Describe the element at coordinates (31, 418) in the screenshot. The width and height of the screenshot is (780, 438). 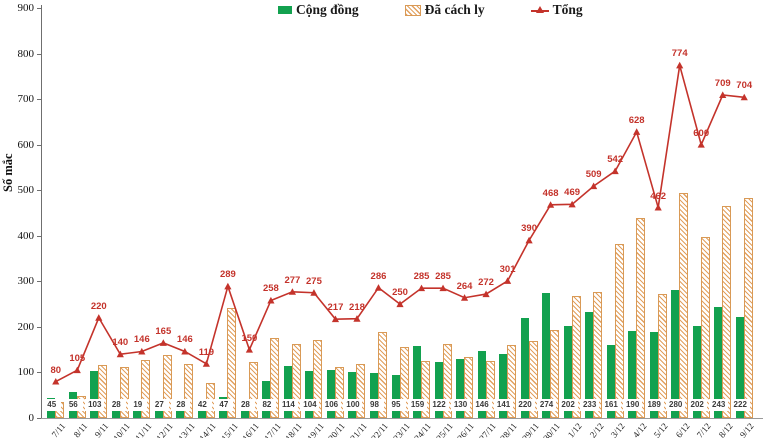
I see `y-axis-tick-label: 0` at that location.